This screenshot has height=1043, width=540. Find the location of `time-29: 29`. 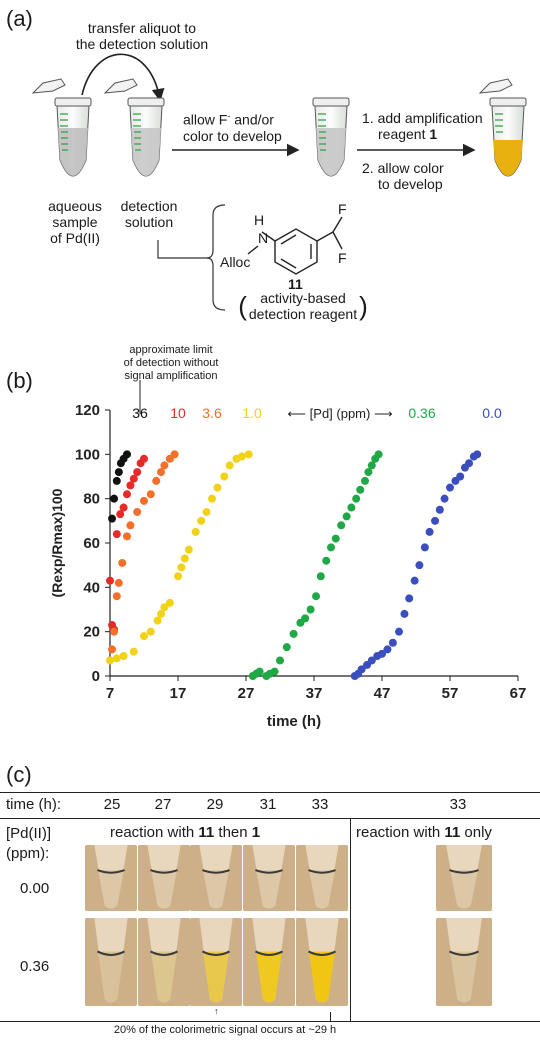

time-29: 29 is located at coordinates (215, 804).